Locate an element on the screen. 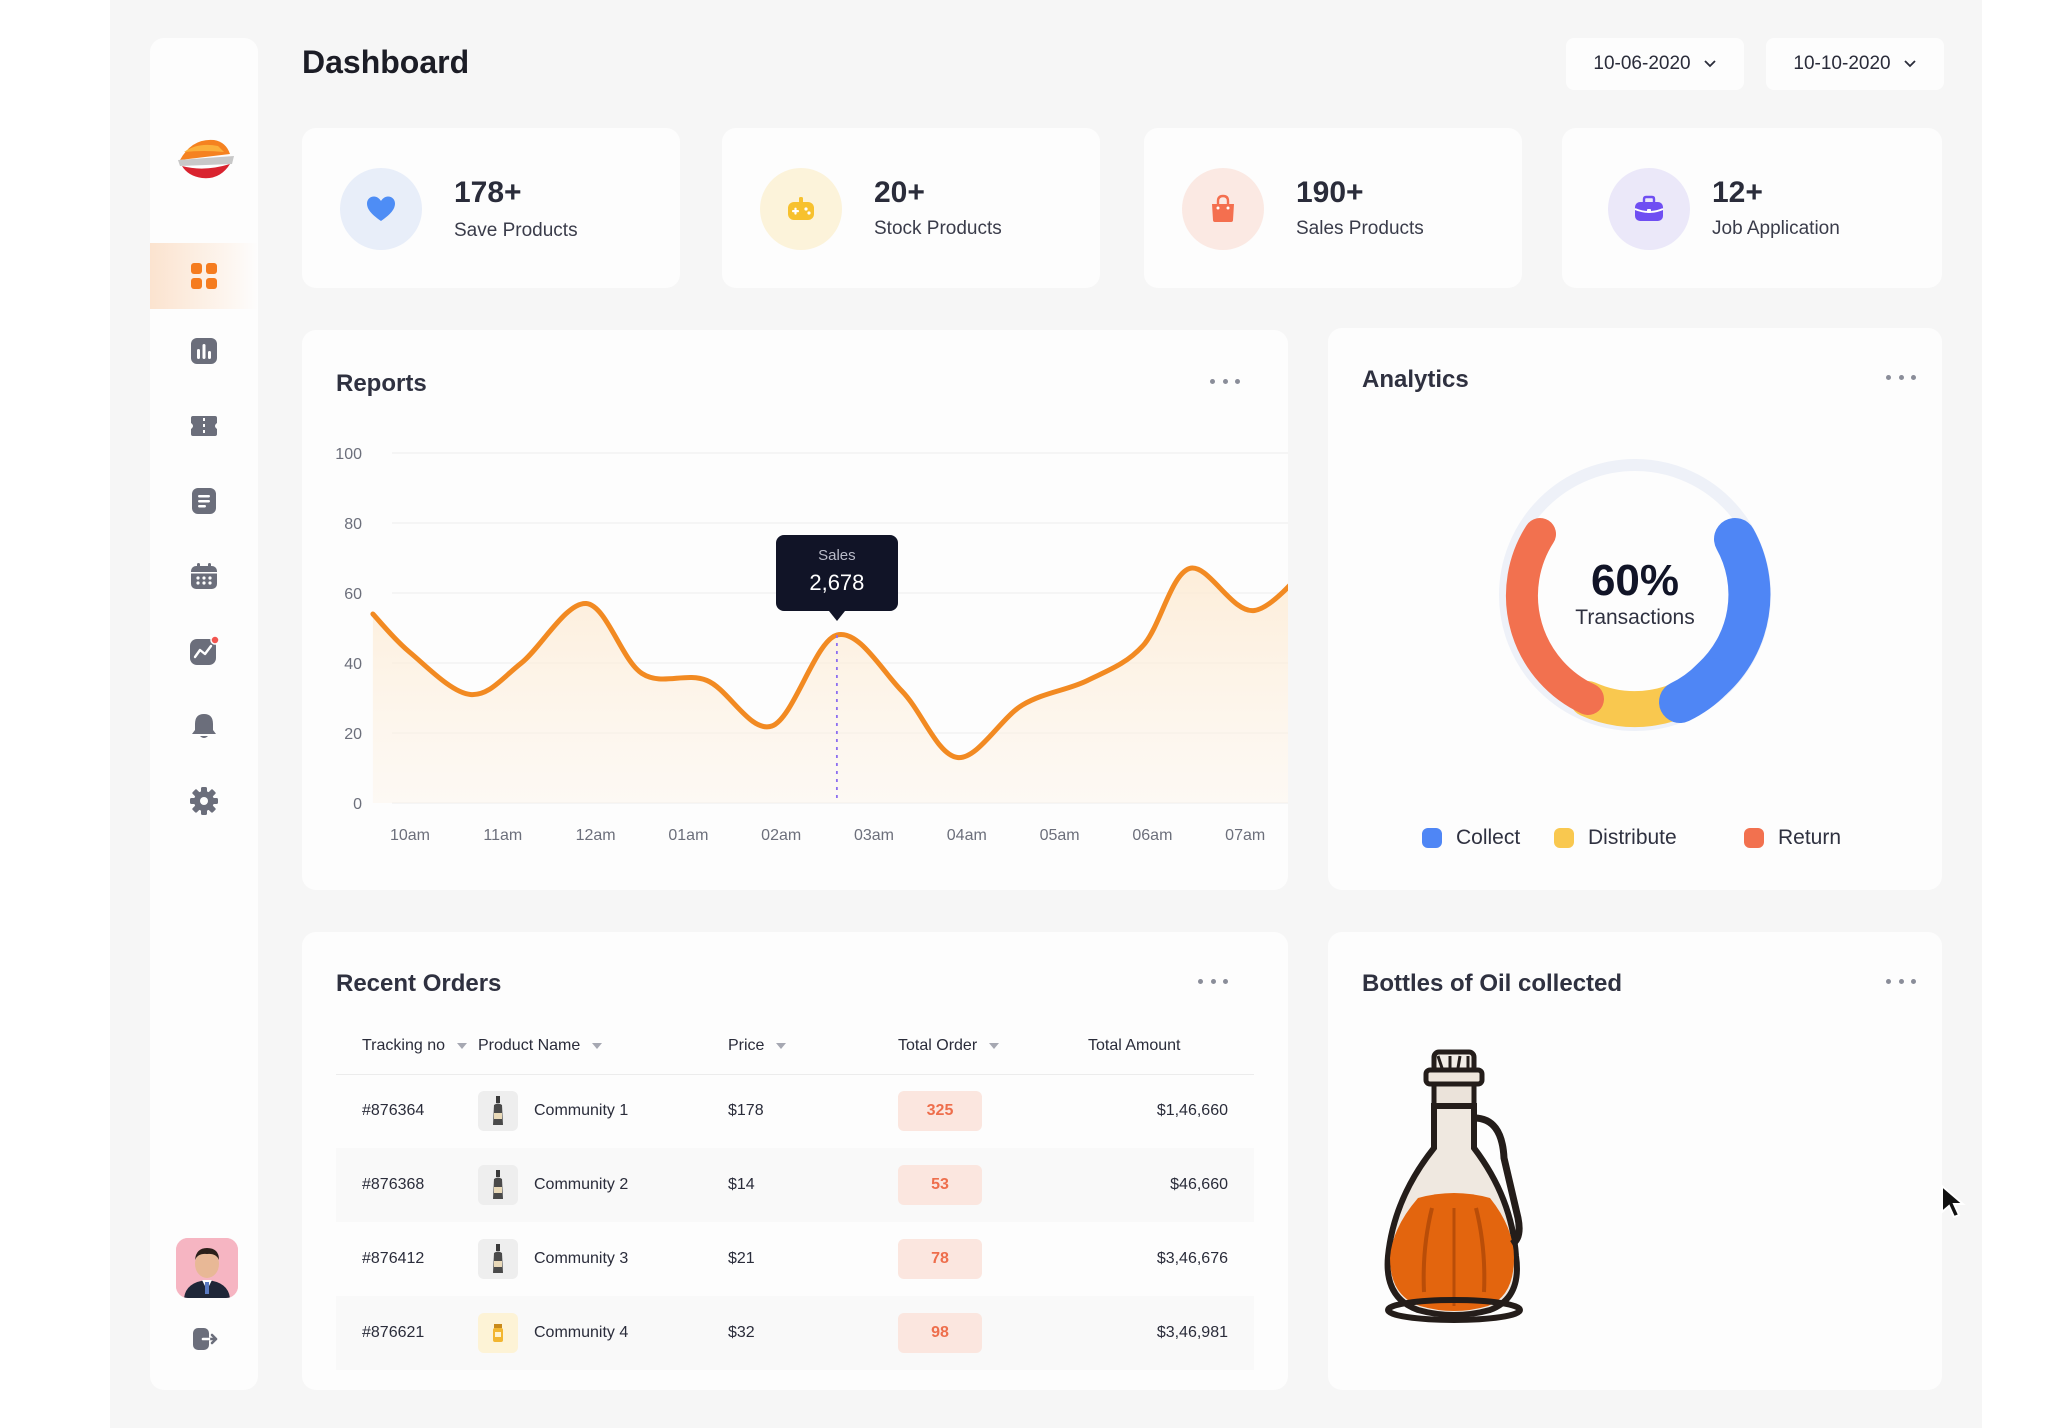 This screenshot has width=2064, height=1428. gamepad-icon is located at coordinates (801, 208).